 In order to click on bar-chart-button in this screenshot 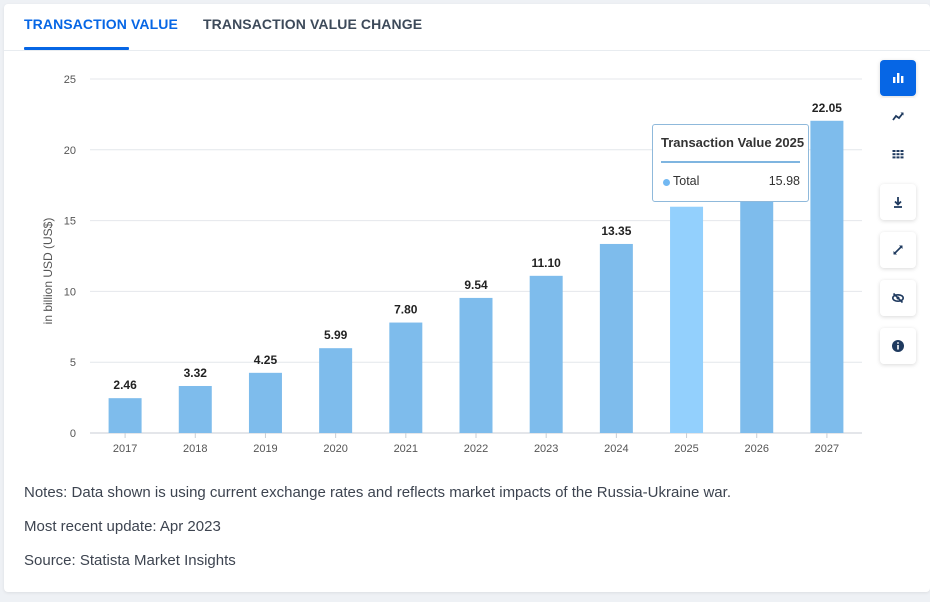, I will do `click(898, 78)`.